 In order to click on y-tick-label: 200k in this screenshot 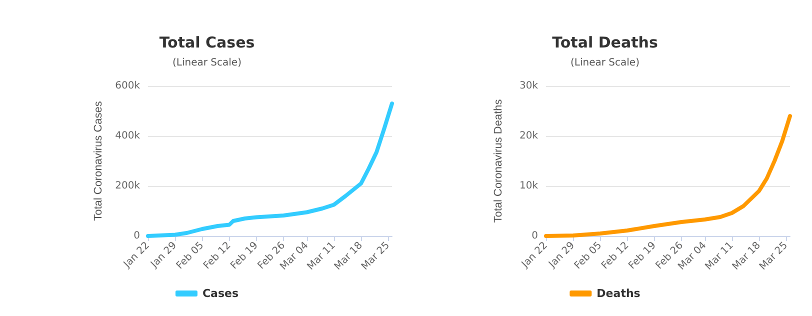, I will do `click(127, 186)`.